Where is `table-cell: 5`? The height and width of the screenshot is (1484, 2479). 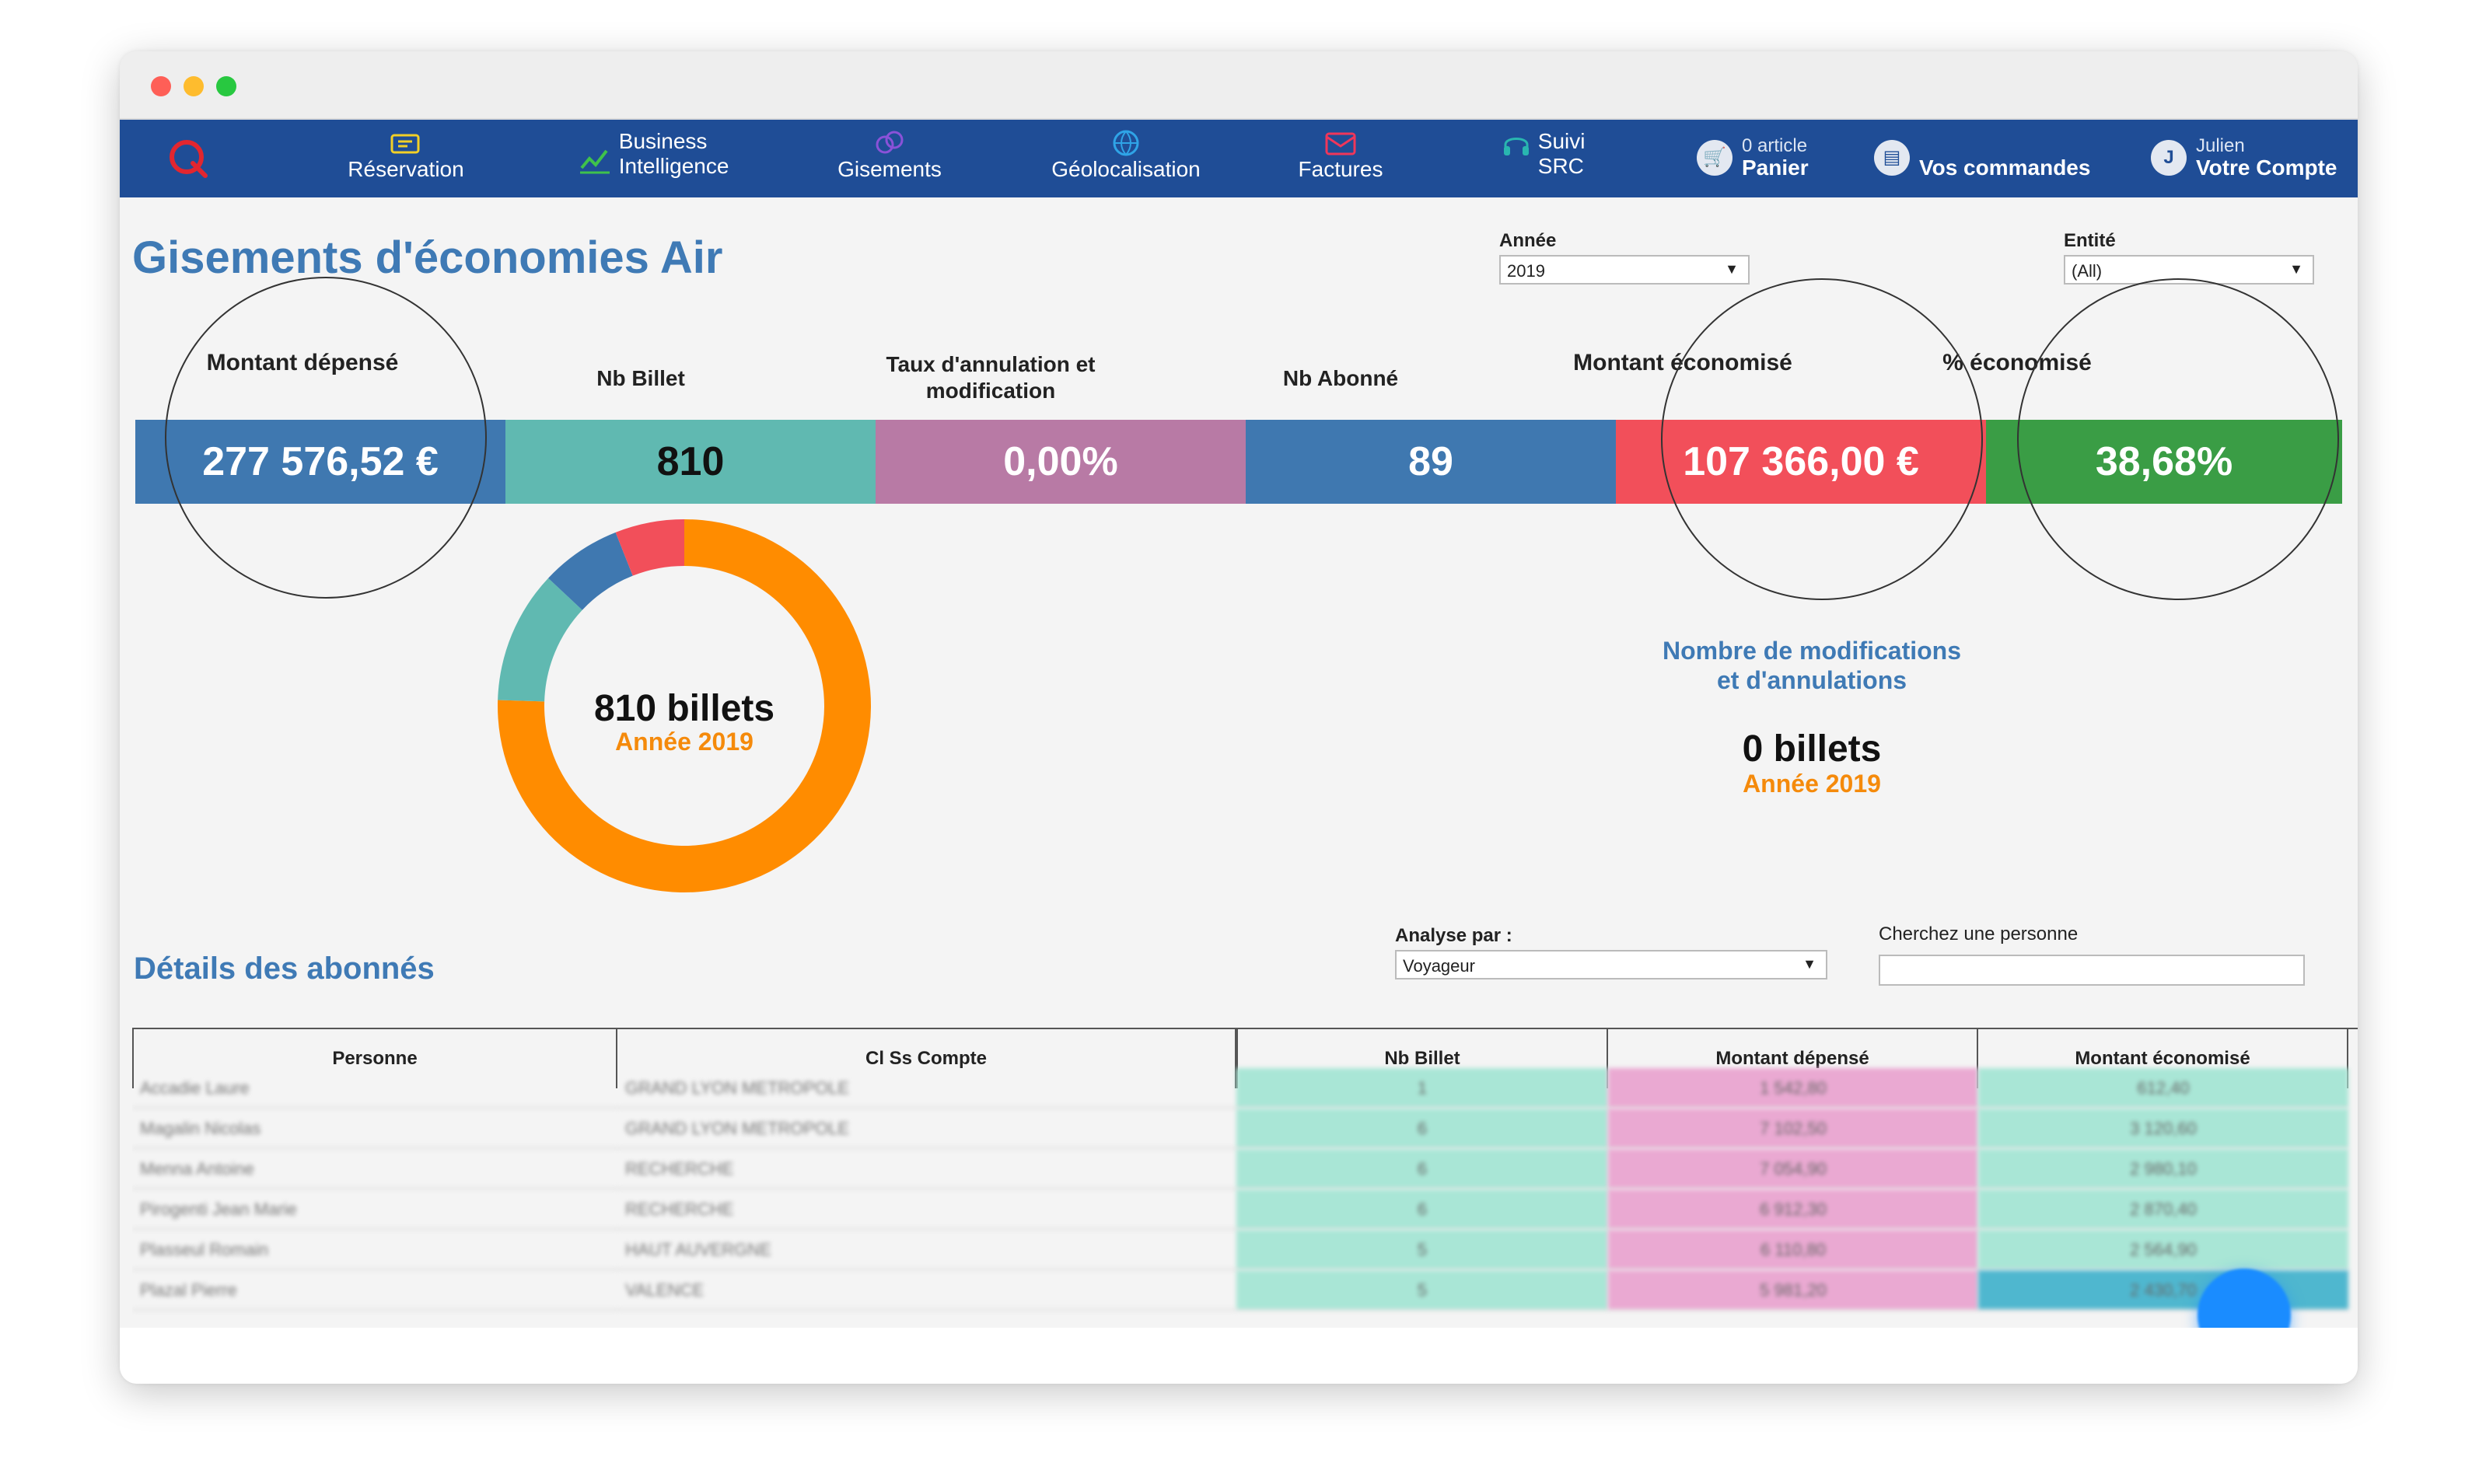 table-cell: 5 is located at coordinates (1422, 1250).